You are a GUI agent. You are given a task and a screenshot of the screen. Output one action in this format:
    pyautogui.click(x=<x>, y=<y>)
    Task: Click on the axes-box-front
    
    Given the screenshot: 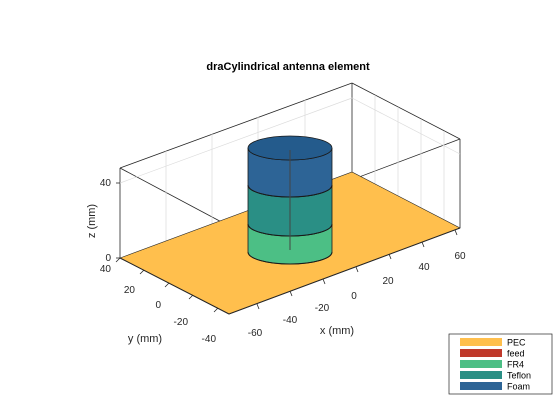 What is the action you would take?
    pyautogui.click(x=290, y=271)
    